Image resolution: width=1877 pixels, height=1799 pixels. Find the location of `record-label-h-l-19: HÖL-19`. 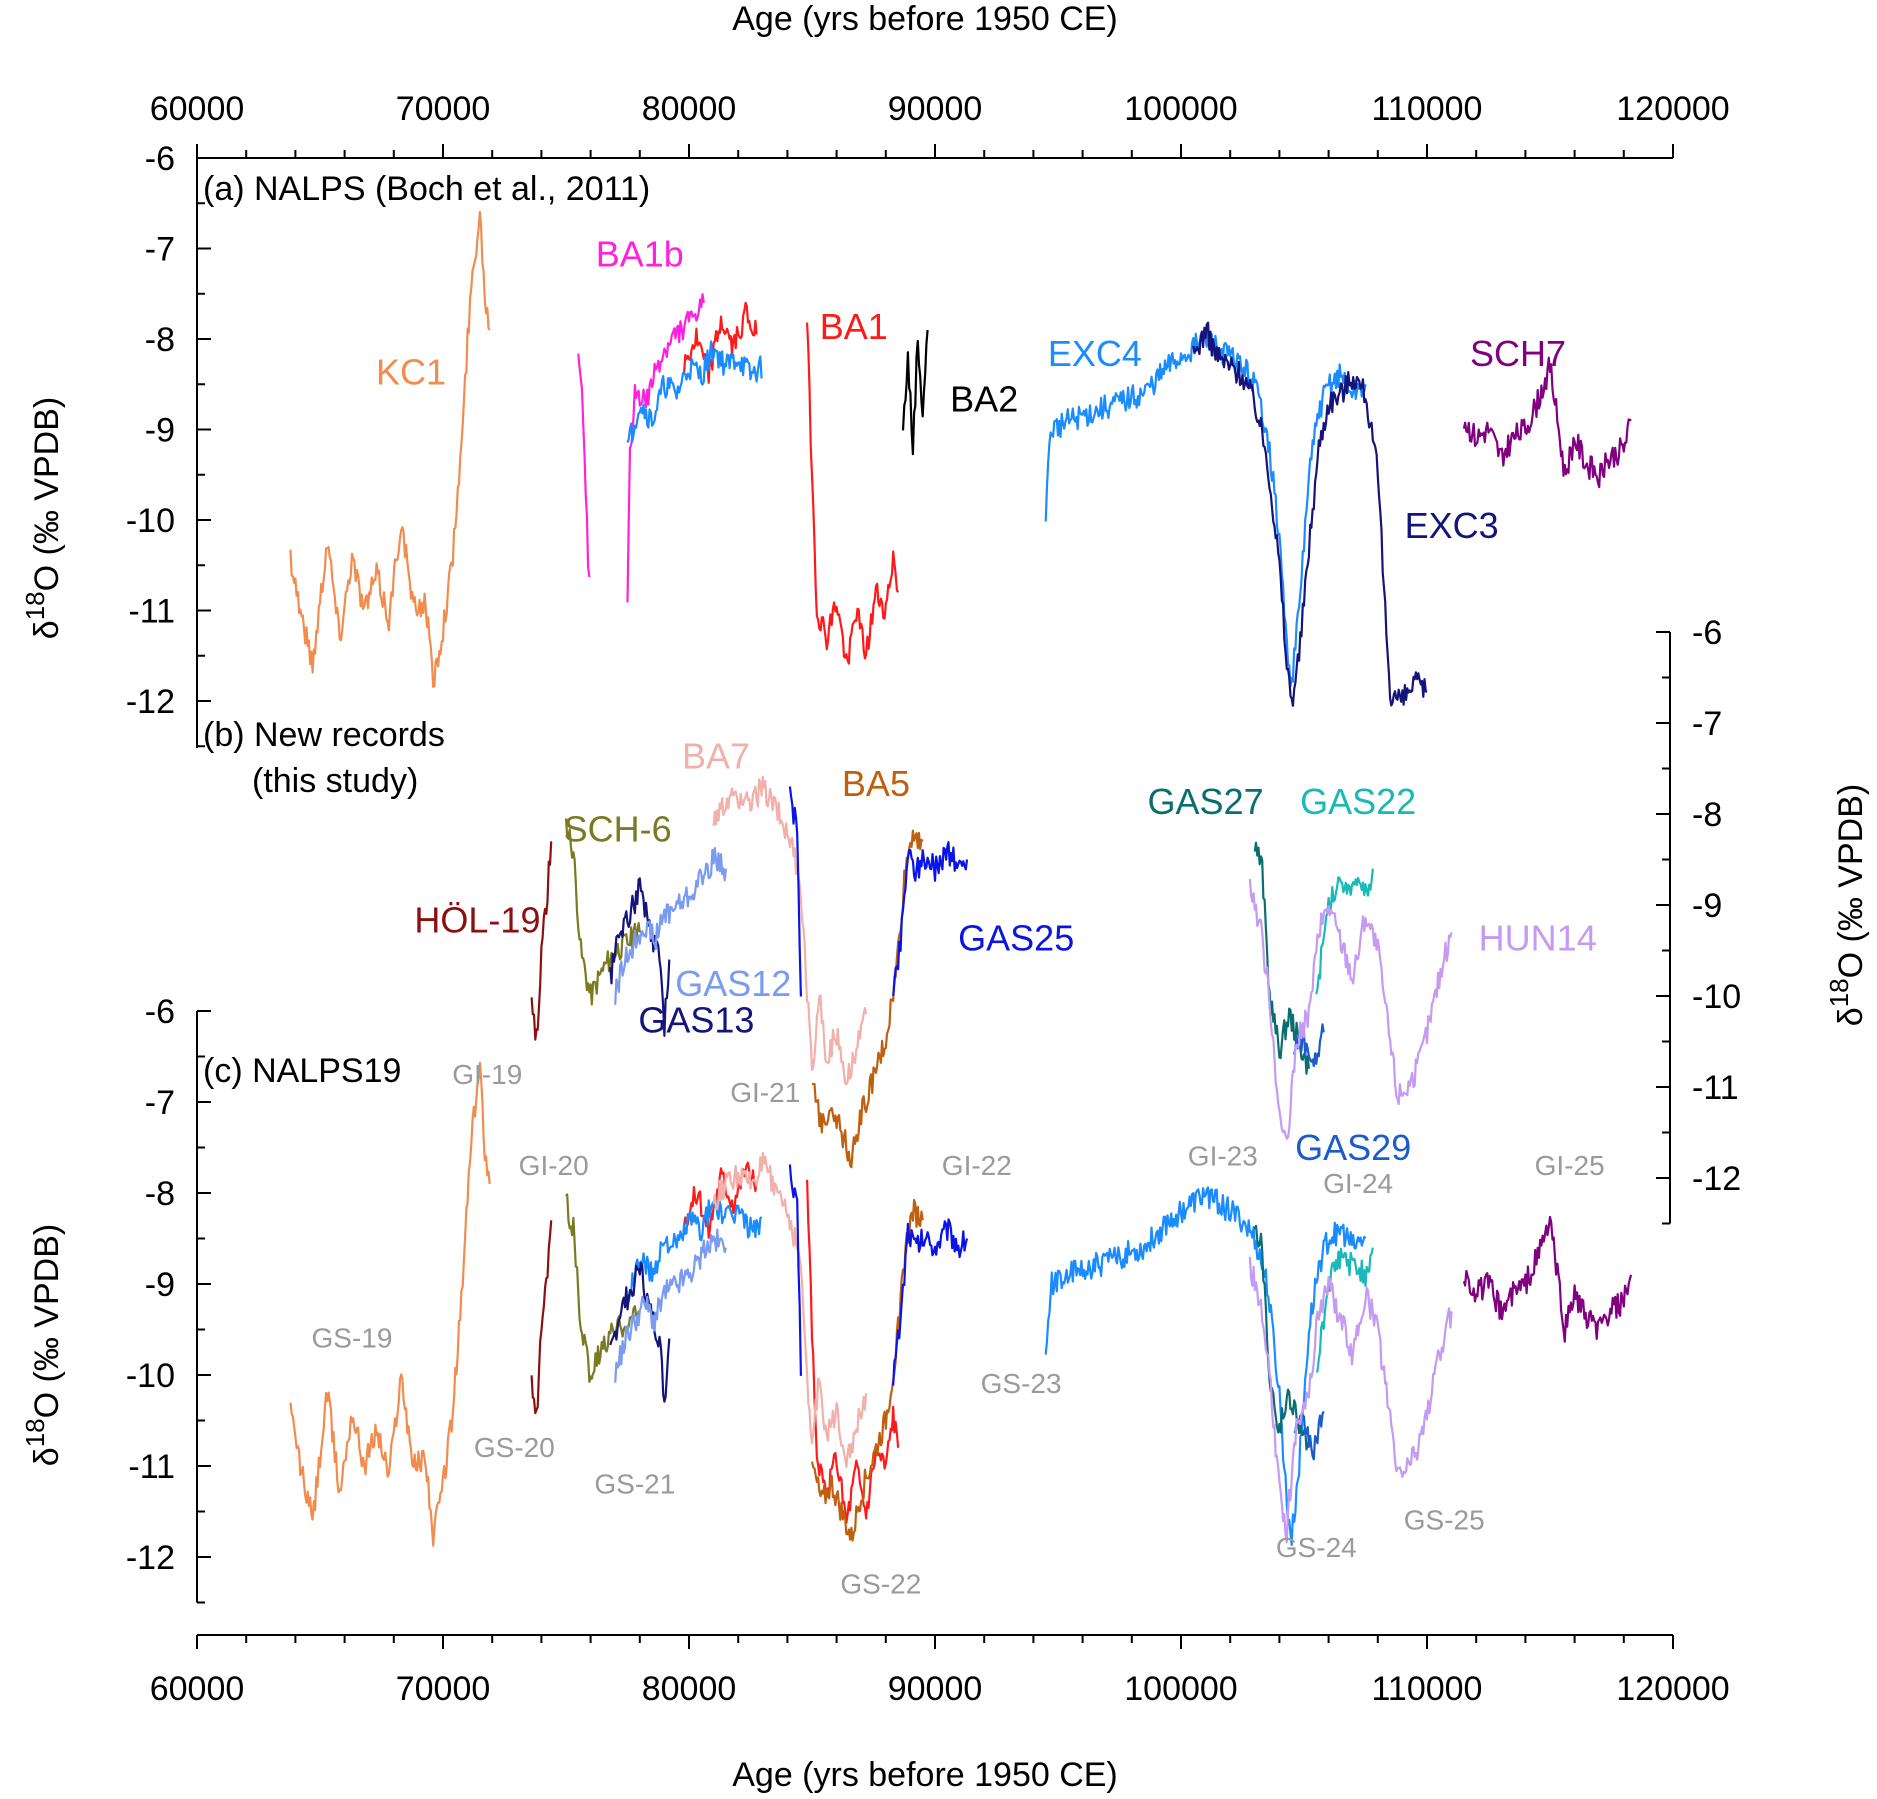

record-label-h-l-19: HÖL-19 is located at coordinates (477, 919).